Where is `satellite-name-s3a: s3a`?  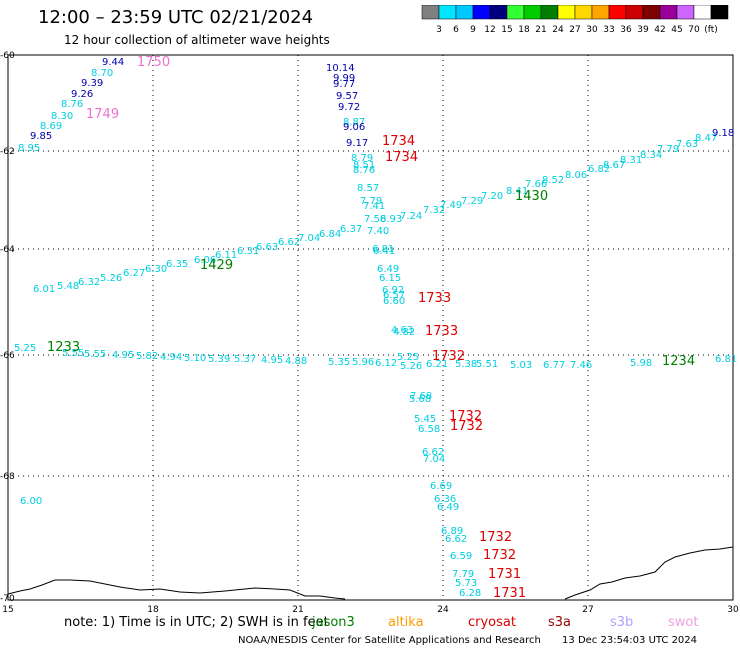 satellite-name-s3a: s3a is located at coordinates (559, 622).